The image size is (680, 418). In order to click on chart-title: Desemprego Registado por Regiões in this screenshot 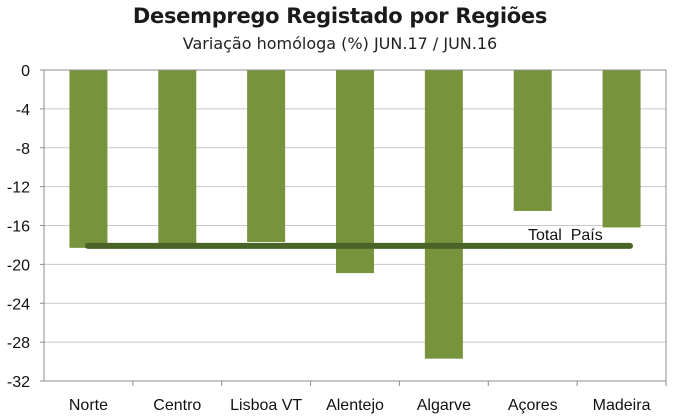, I will do `click(340, 16)`.